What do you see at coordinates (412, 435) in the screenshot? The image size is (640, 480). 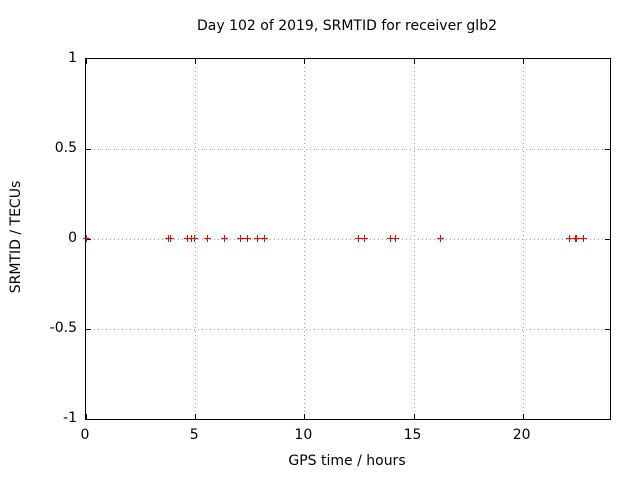 I see `x-tick-label: 15` at bounding box center [412, 435].